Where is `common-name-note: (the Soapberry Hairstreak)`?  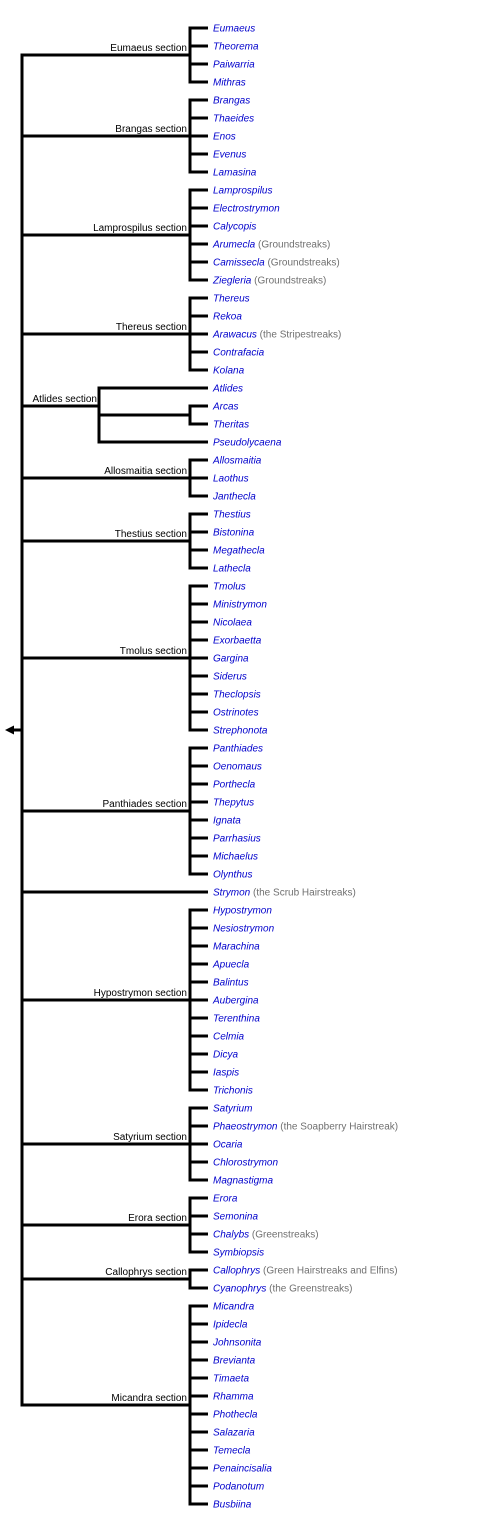
common-name-note: (the Soapberry Hairstreak) is located at coordinates (337, 1127).